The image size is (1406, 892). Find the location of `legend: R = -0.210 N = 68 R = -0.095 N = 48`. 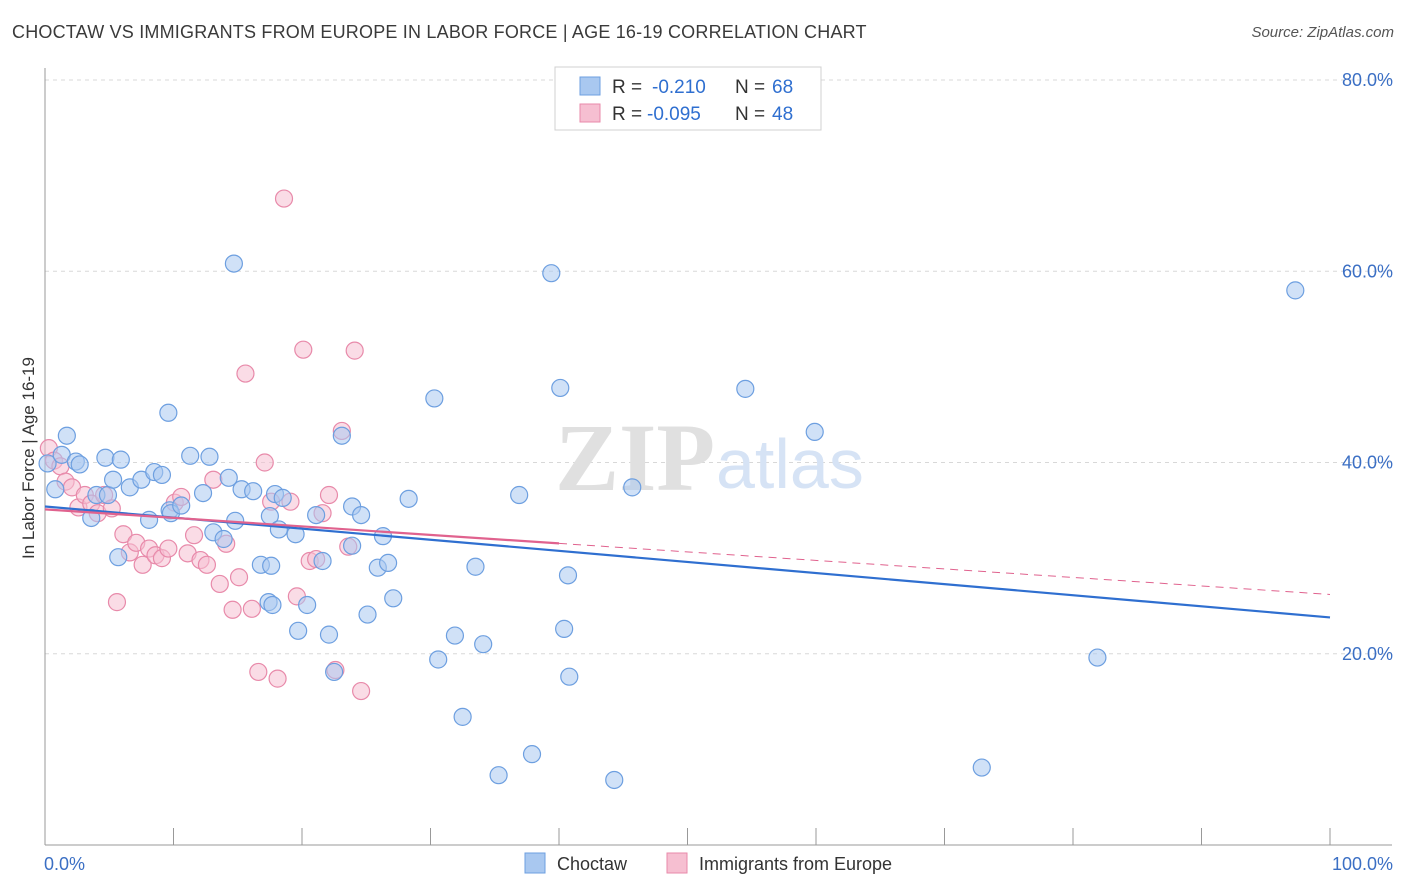

legend: R = -0.210 N = 68 R = -0.095 N = 48 is located at coordinates (688, 98).